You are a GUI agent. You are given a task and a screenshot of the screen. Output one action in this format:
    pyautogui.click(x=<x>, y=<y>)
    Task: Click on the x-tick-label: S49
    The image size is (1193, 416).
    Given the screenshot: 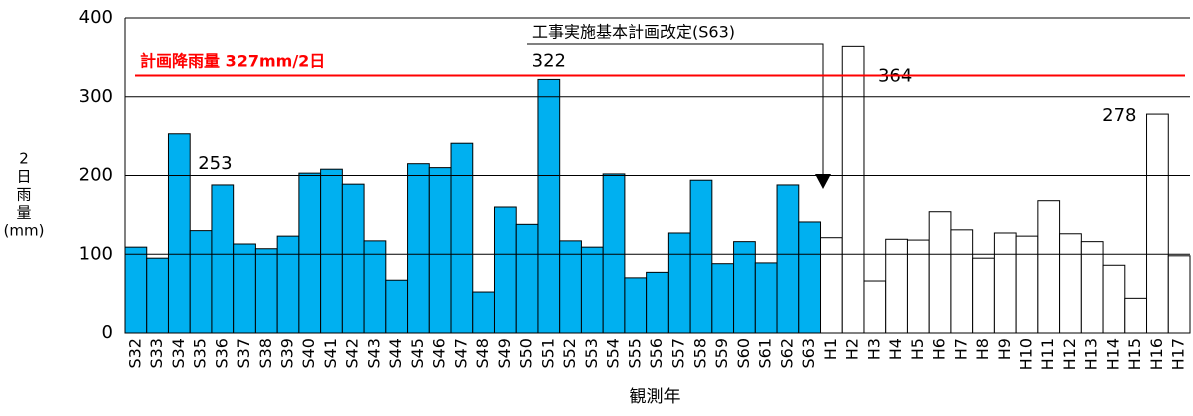 What is the action you would take?
    pyautogui.click(x=504, y=353)
    